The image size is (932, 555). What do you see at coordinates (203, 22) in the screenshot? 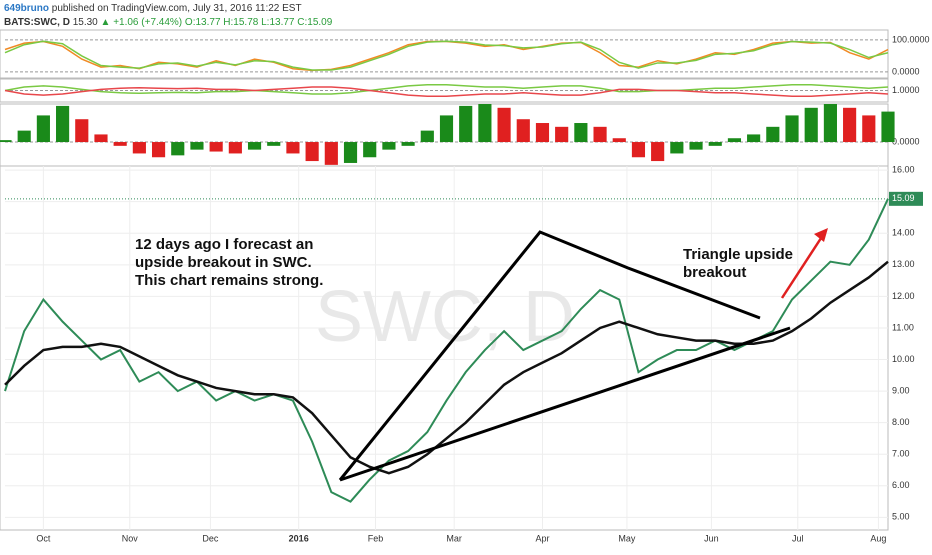
I see `open: O:13.77` at bounding box center [203, 22].